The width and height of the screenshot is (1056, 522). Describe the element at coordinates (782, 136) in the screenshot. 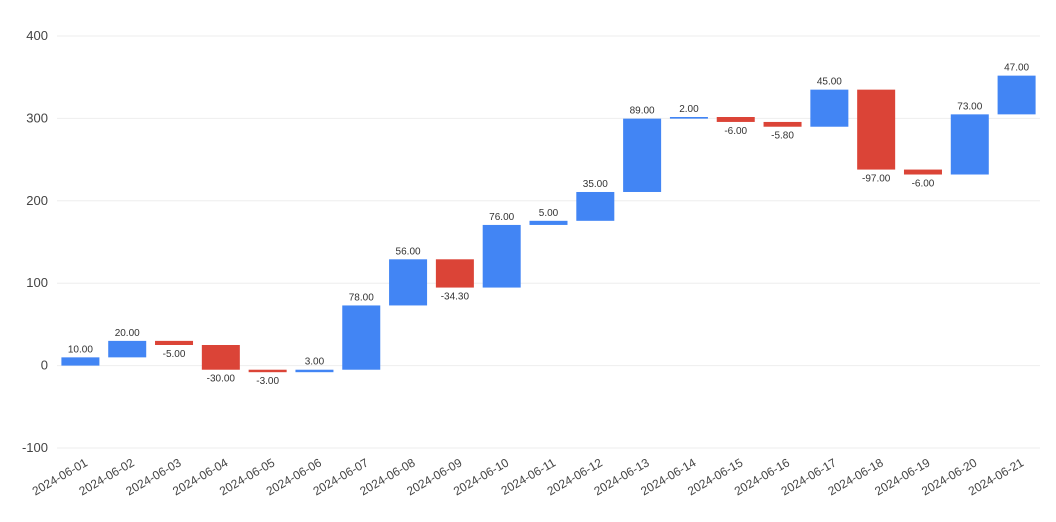

I see `data-label: -5.80` at that location.